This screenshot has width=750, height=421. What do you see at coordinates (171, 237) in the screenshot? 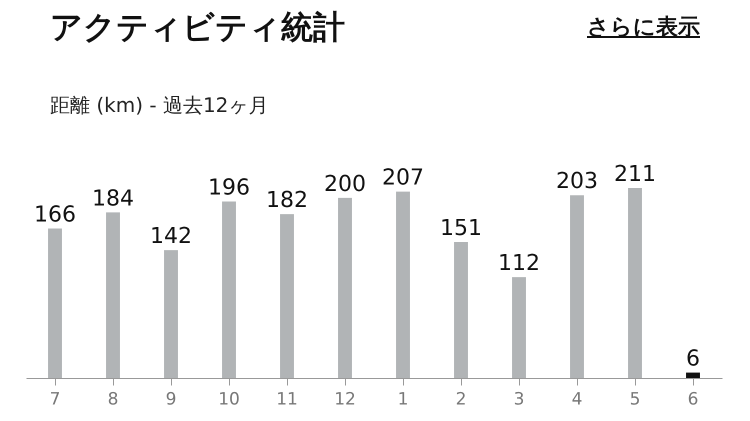
I see `data-label: 142` at bounding box center [171, 237].